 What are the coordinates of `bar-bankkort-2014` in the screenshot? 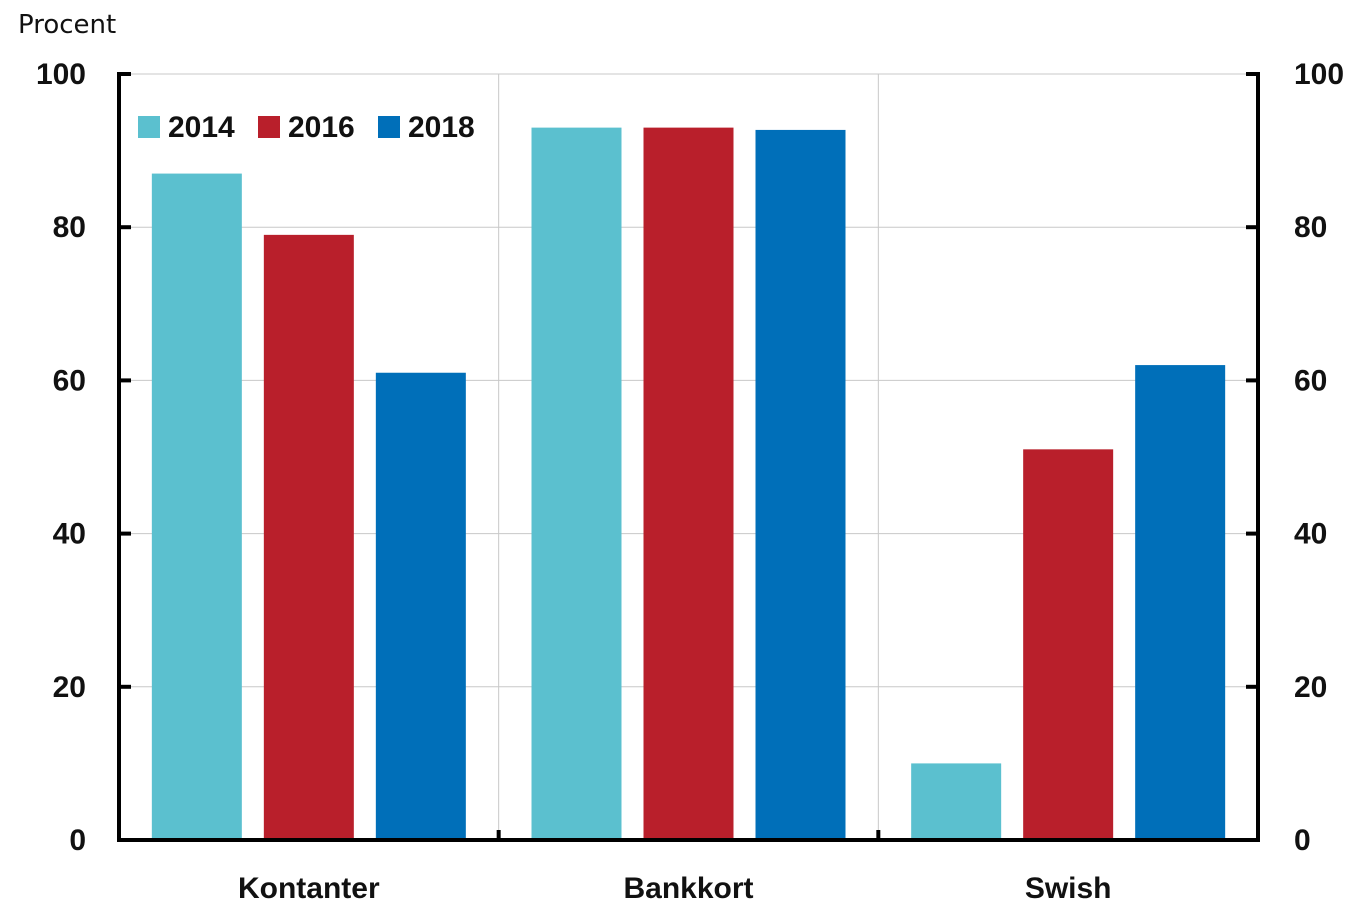 It's located at (576, 484).